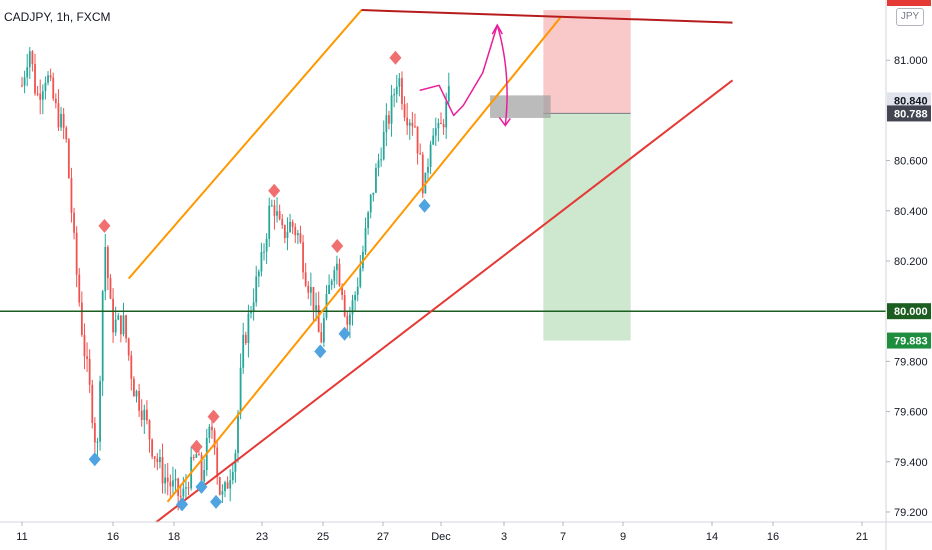 Image resolution: width=932 pixels, height=550 pixels. I want to click on time-axis-bg, so click(466, 536).